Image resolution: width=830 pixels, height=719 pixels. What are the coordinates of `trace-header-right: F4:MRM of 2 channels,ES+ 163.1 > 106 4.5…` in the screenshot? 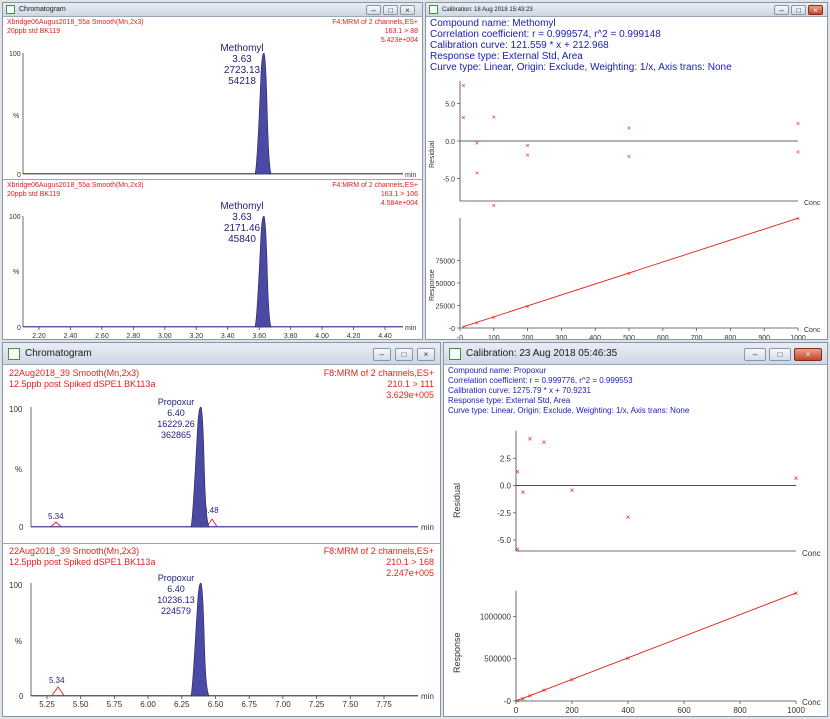 It's located at (375, 194).